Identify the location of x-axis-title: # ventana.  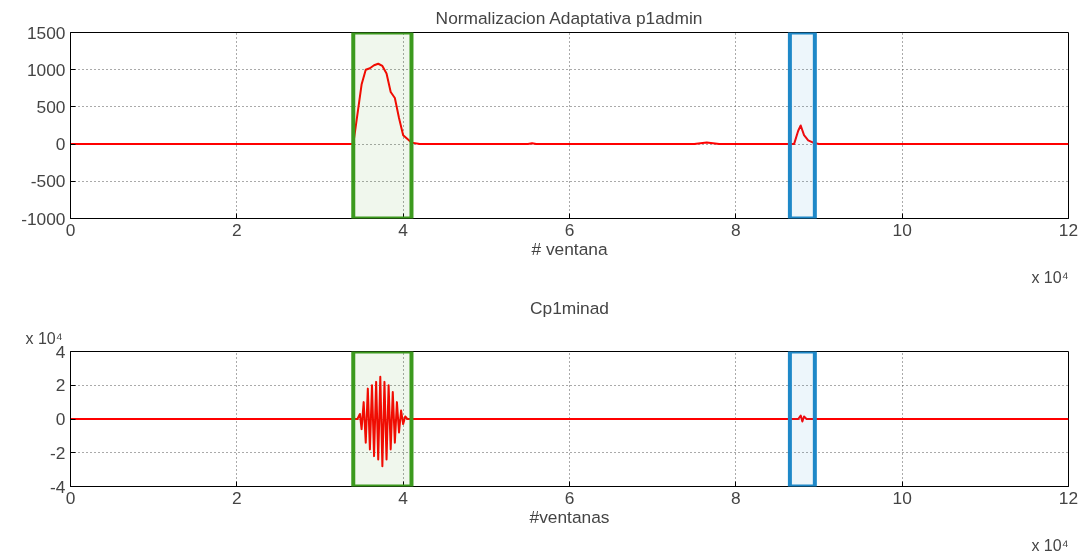
(569, 248).